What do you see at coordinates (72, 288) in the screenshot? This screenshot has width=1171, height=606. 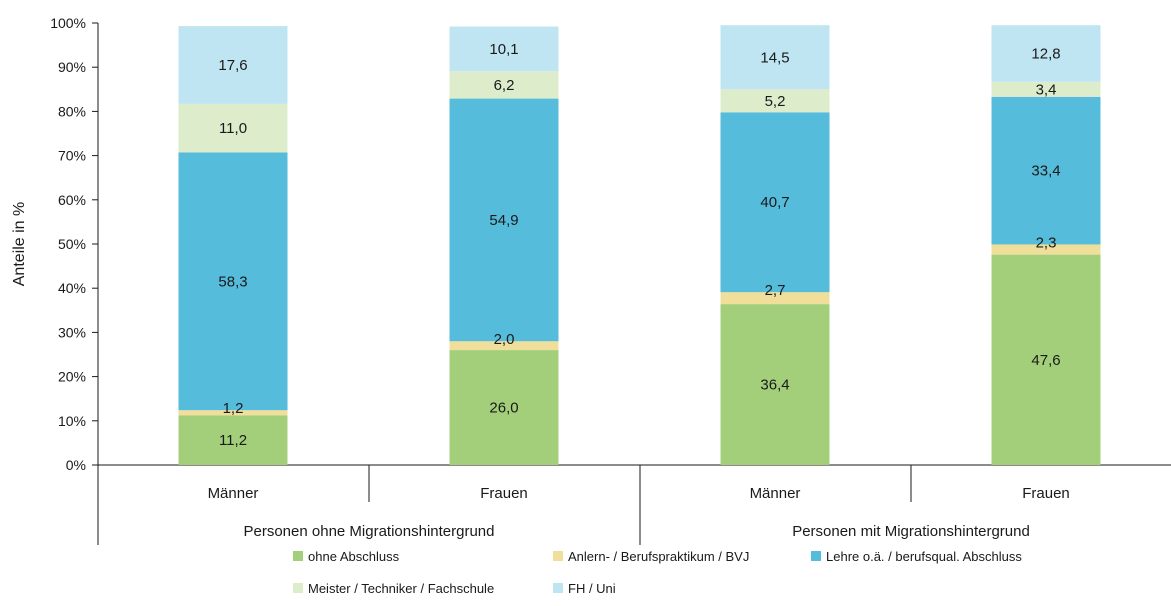 I see `y-tick-label: 40%` at bounding box center [72, 288].